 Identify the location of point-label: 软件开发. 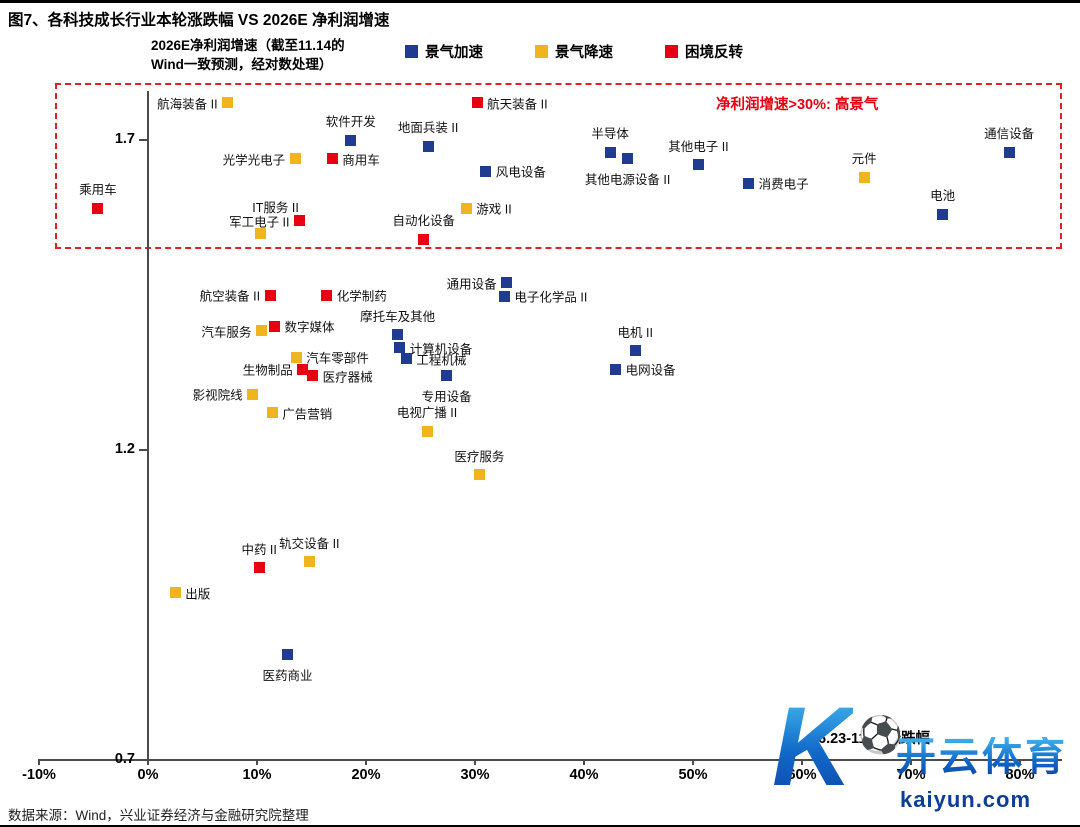
(350, 122).